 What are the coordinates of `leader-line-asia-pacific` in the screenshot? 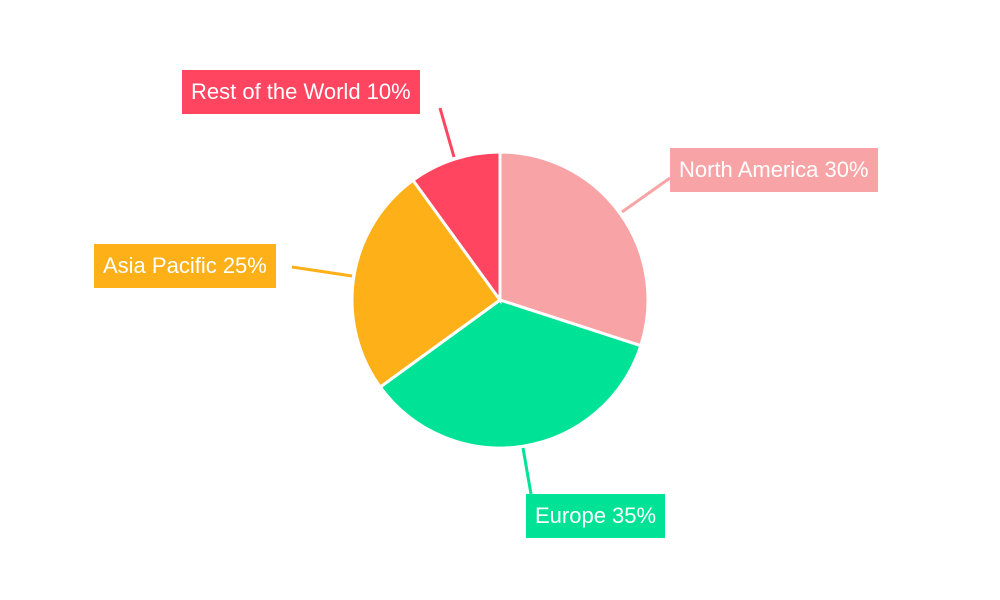 It's located at (322, 271).